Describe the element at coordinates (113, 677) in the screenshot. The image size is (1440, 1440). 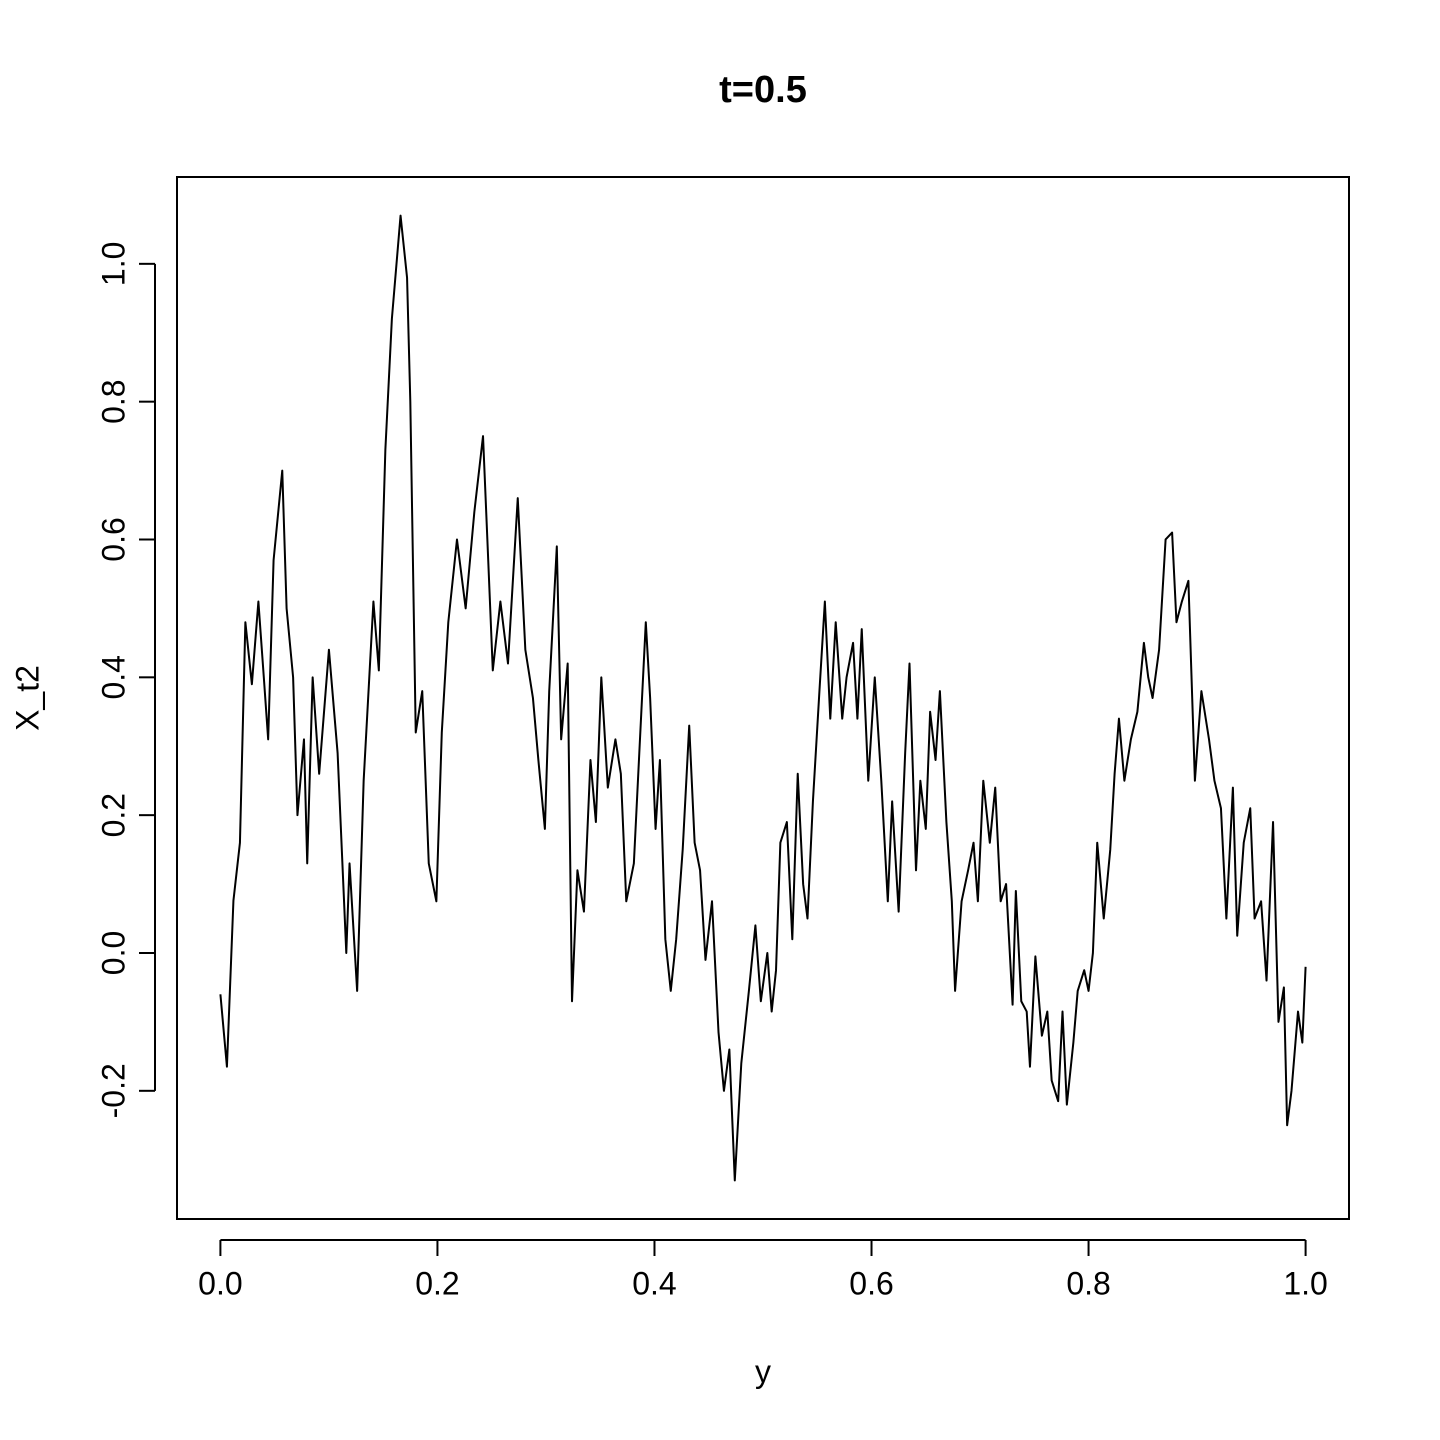
I see `y-tick-label: 0.4` at that location.